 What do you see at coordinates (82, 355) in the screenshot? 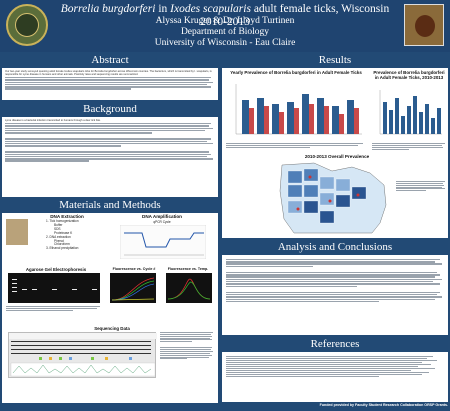
I see `sequence-alignment-image` at bounding box center [82, 355].